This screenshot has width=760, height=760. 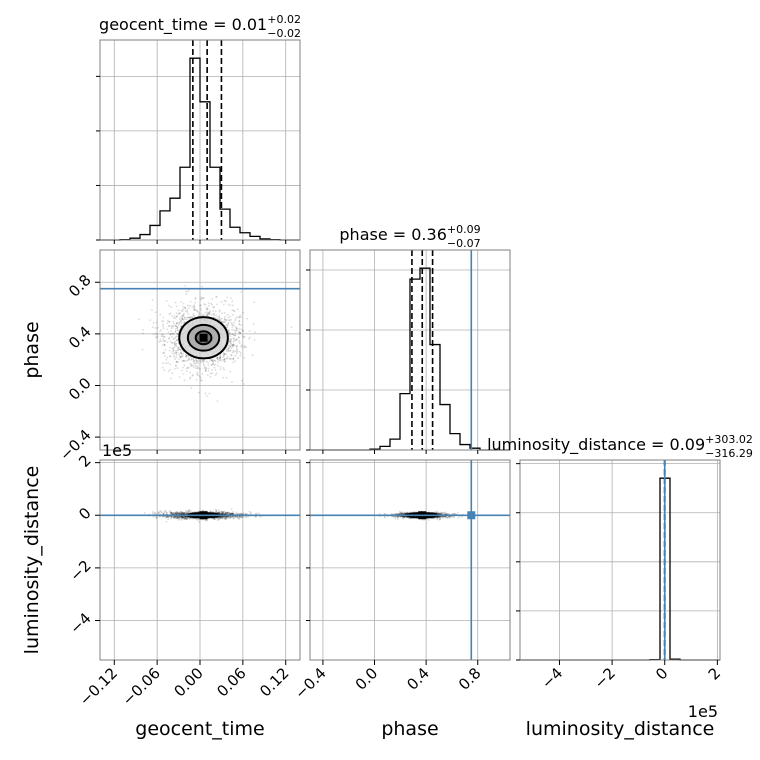 I want to click on panel-content, so click(x=410, y=560).